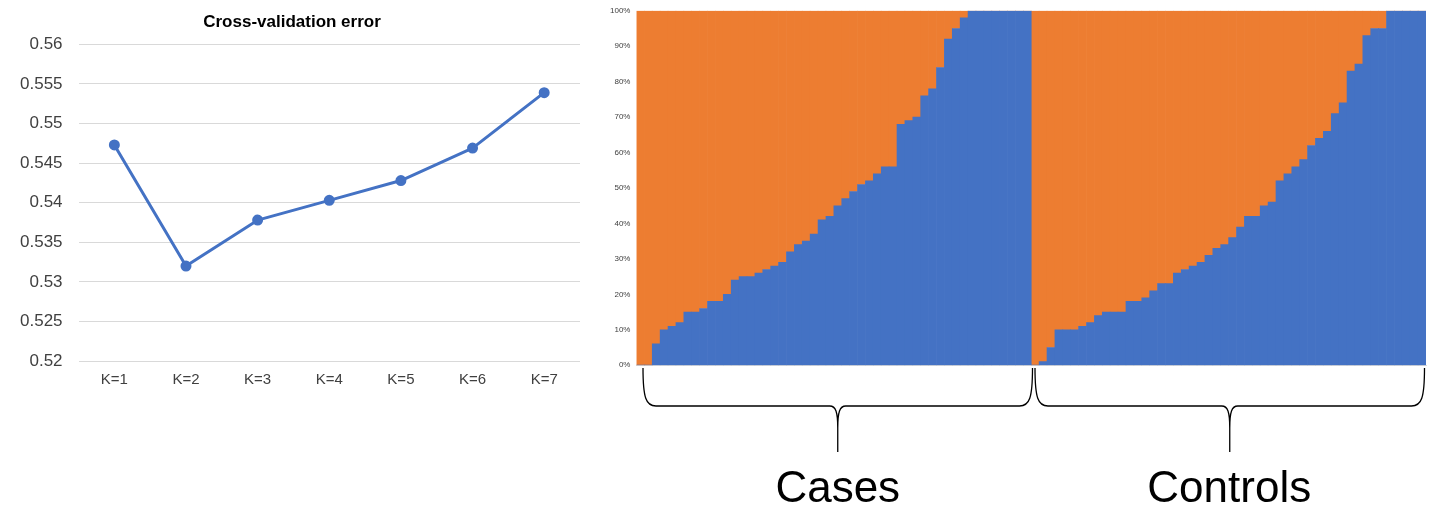 This screenshot has height=515, width=1434. I want to click on y-tick-label: 0.555, so click(41, 83).